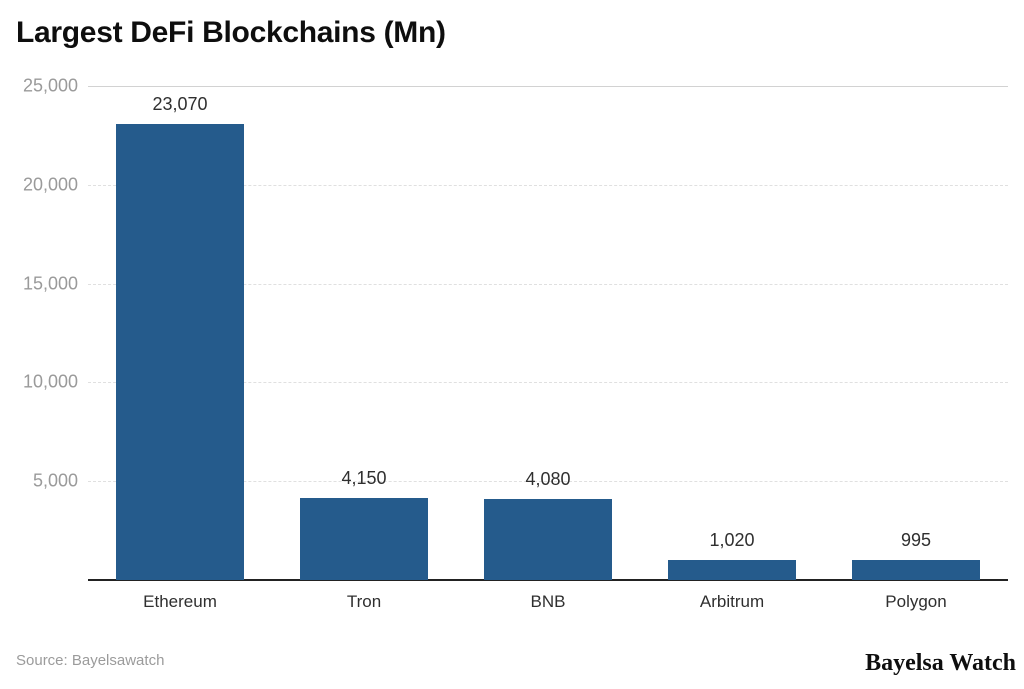 The image size is (1024, 689). What do you see at coordinates (548, 539) in the screenshot?
I see `bar-bnb` at bounding box center [548, 539].